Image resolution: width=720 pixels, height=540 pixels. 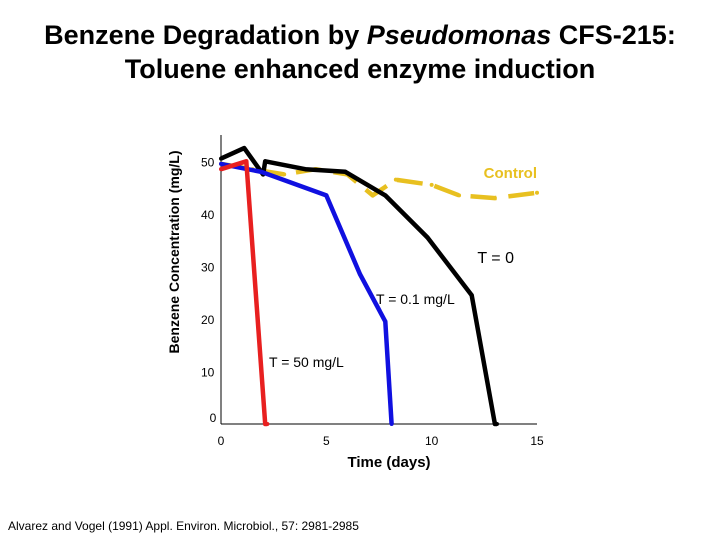 I want to click on title-prefix: Benzene Degradation by, so click(x=205, y=35).